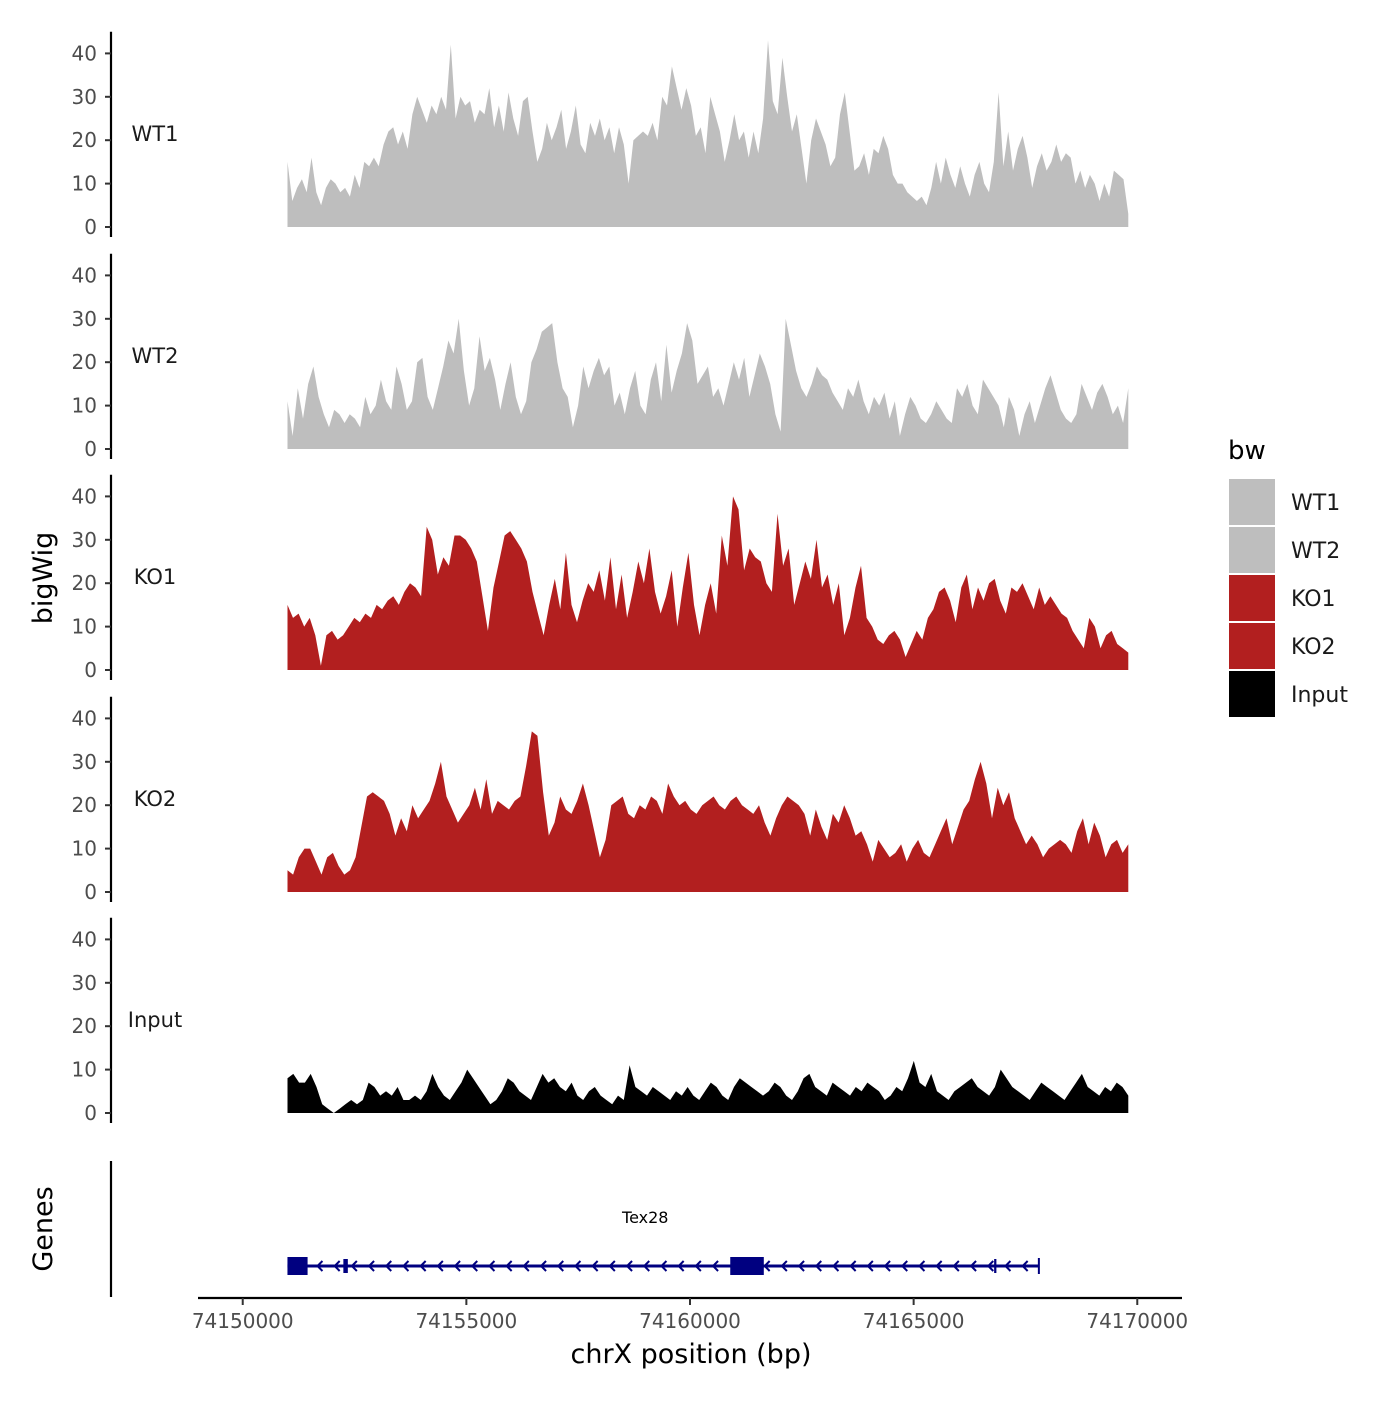 This screenshot has width=1400, height=1404. I want to click on track-label: KO1, so click(155, 577).